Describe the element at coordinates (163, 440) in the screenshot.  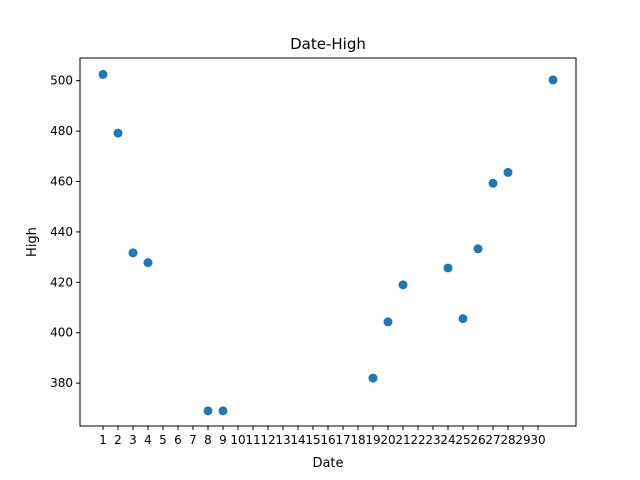
I see `x-tick-label: 5` at that location.